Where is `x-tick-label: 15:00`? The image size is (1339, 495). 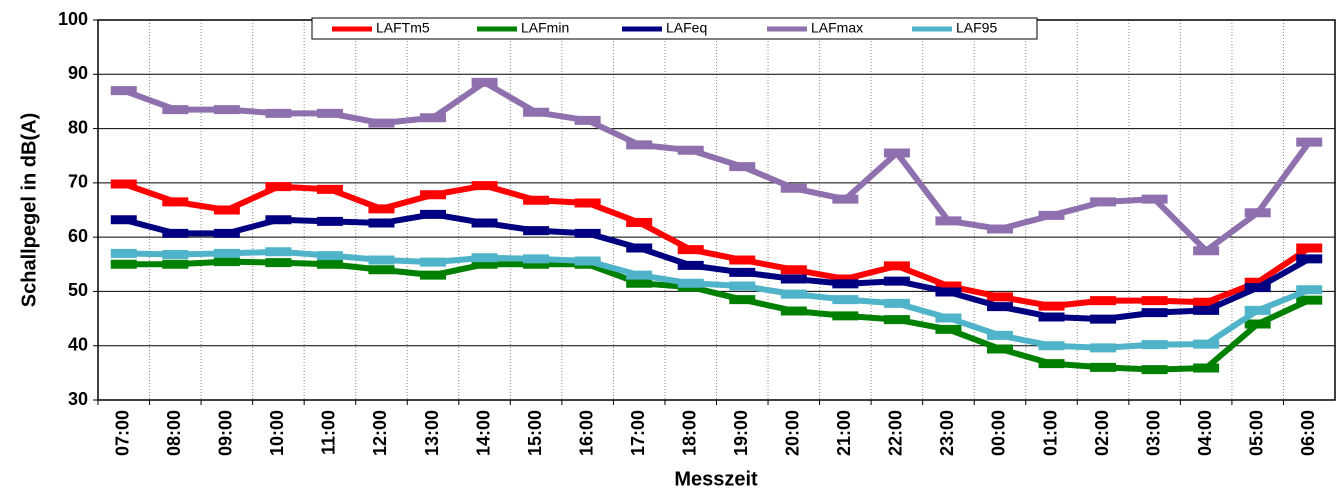
x-tick-label: 15:00 is located at coordinates (535, 433).